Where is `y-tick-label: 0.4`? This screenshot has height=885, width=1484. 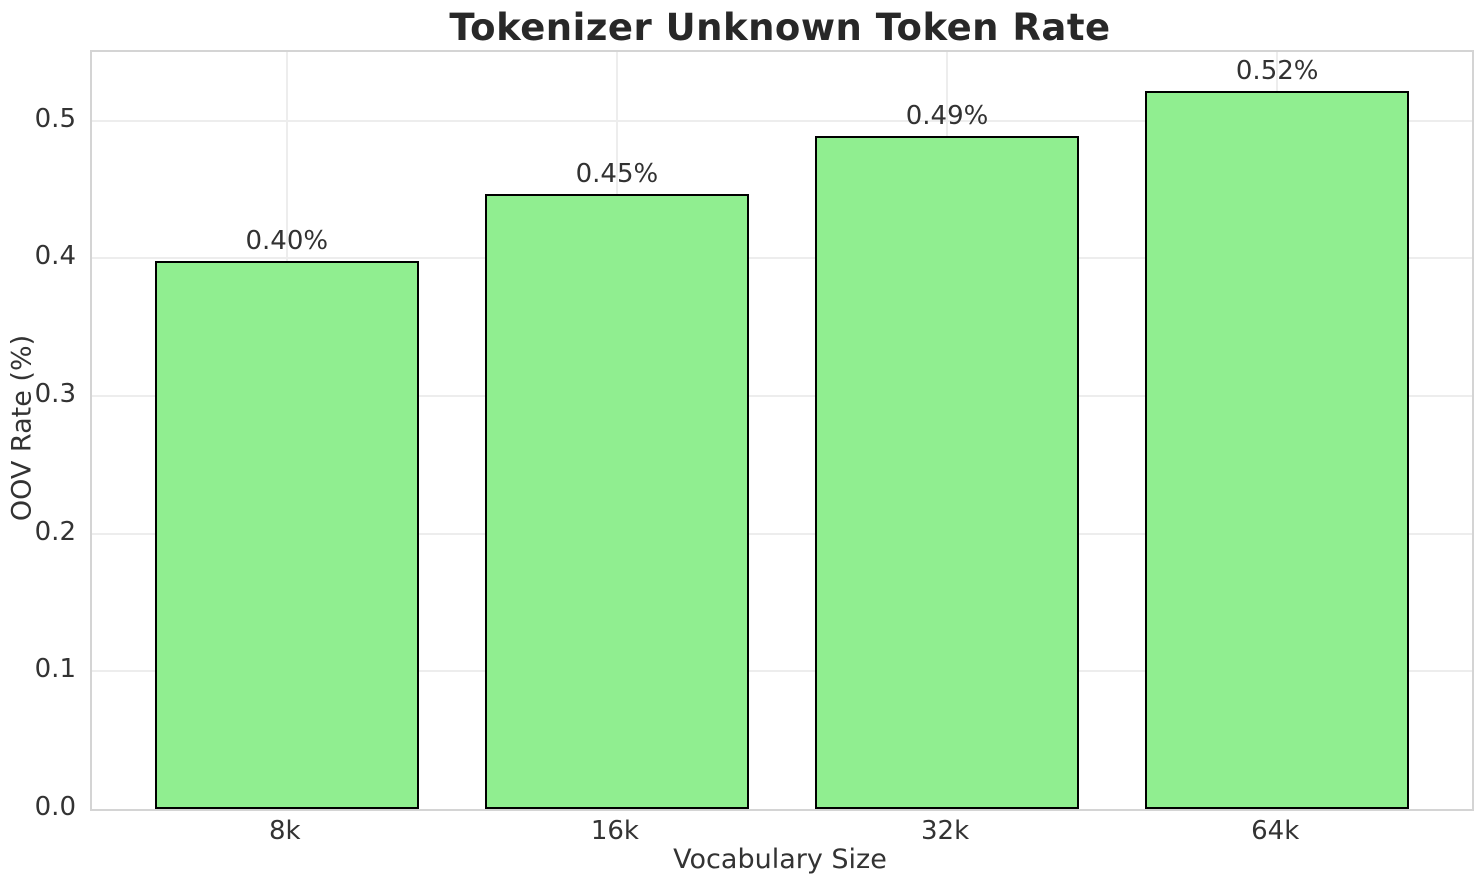
y-tick-label: 0.4 is located at coordinates (55, 256).